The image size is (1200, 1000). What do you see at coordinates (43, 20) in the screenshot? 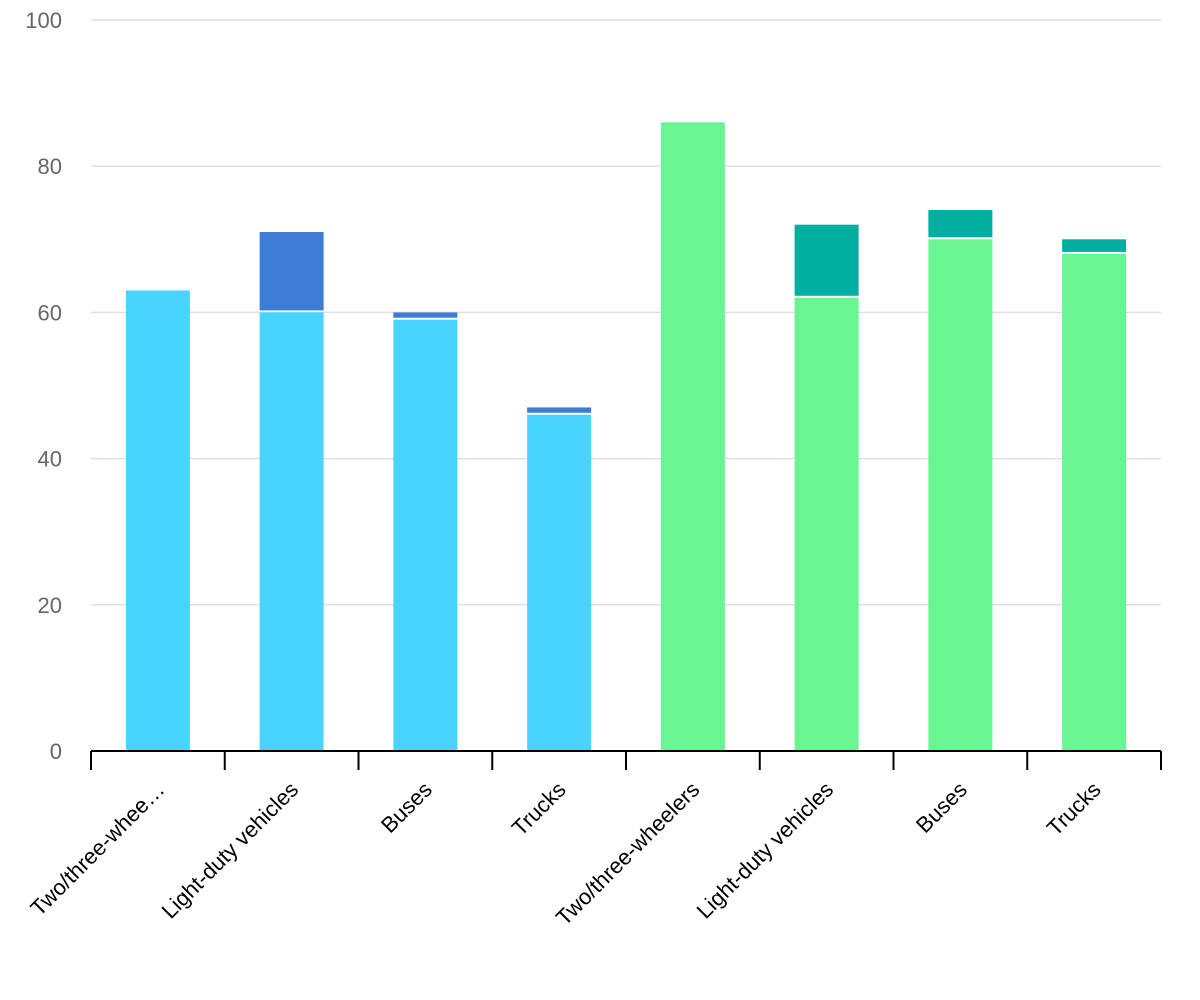
I see `y-tick-label: 100` at bounding box center [43, 20].